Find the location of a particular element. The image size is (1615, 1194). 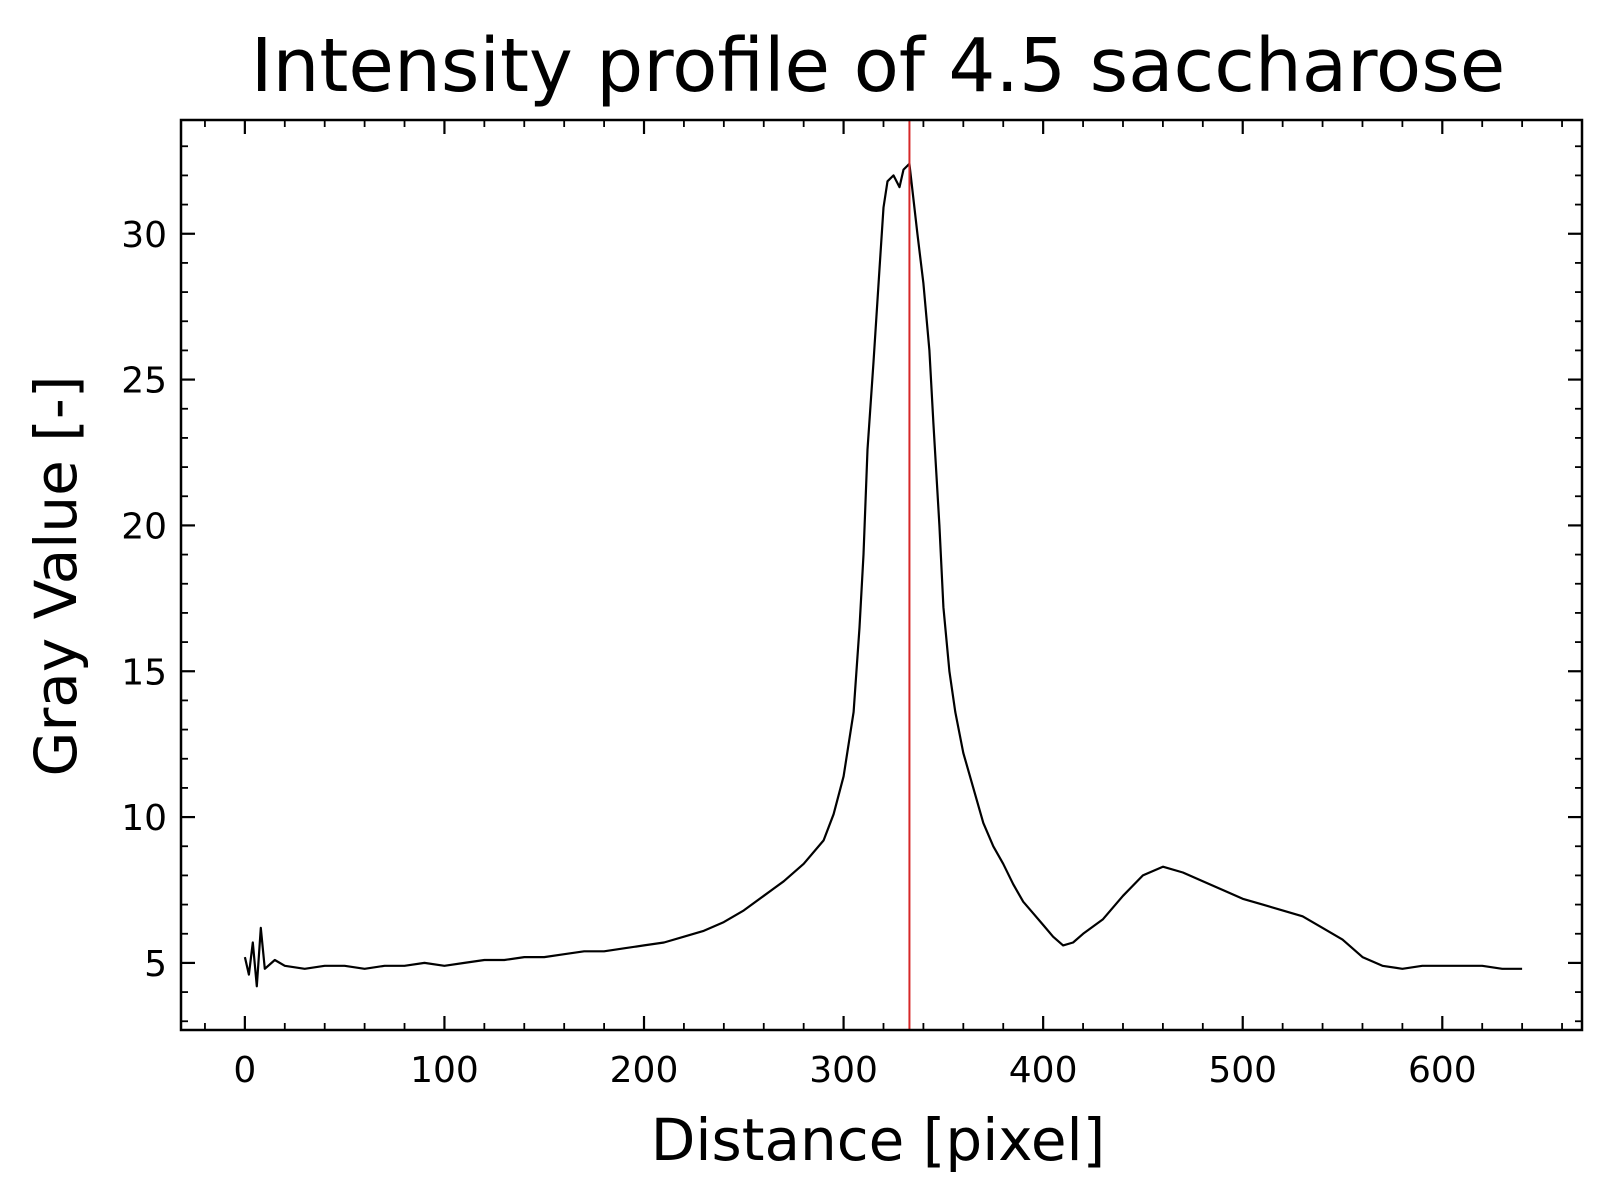

y-tick-label: 5 is located at coordinates (155, 964).